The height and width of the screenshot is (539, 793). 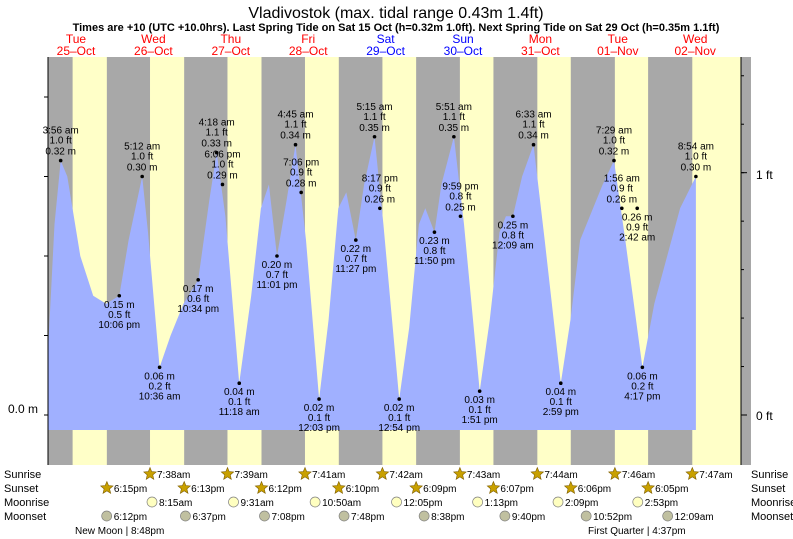 What do you see at coordinates (618, 39) in the screenshot?
I see `day-name: Tue` at bounding box center [618, 39].